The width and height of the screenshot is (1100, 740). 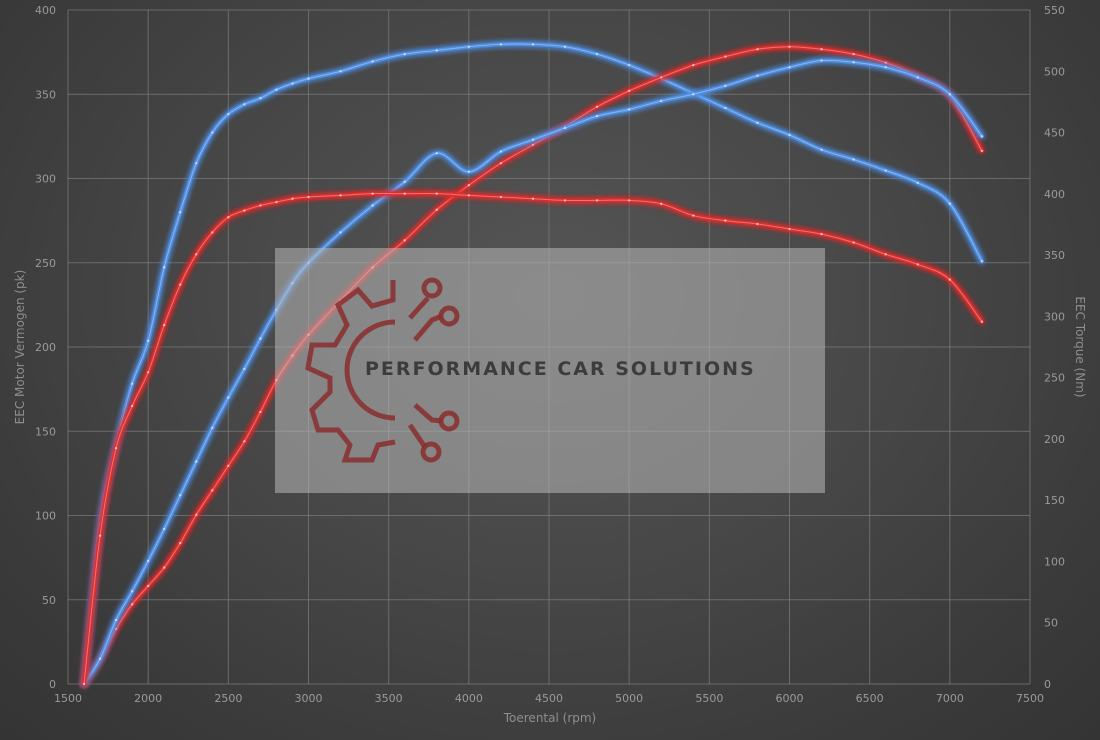 What do you see at coordinates (790, 698) in the screenshot?
I see `x-tick-label: 6000` at bounding box center [790, 698].